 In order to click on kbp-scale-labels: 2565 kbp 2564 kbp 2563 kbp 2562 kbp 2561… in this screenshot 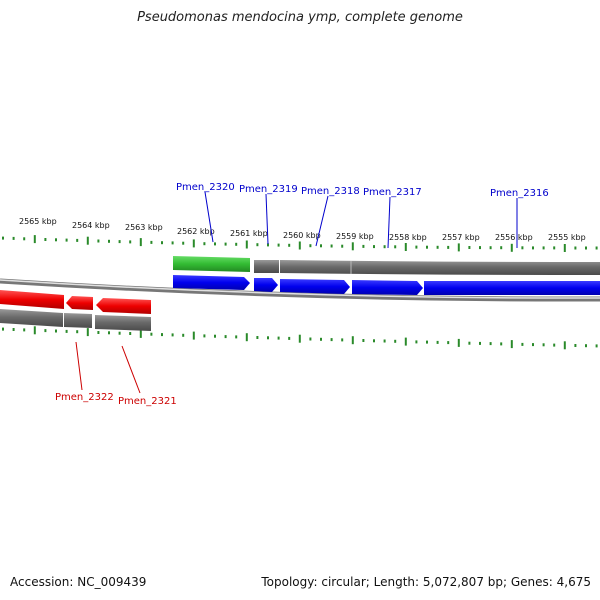, I will do `click(302, 229)`.